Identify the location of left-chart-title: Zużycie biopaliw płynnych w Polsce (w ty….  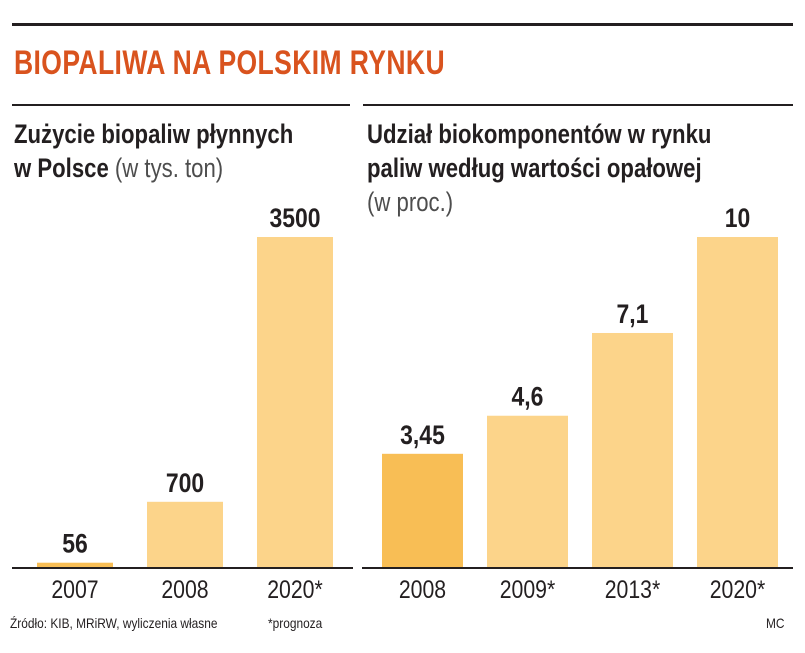
(153, 151).